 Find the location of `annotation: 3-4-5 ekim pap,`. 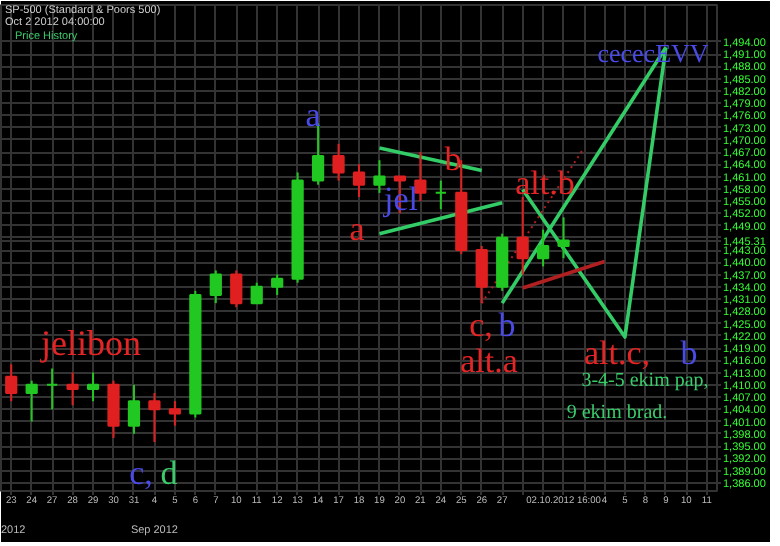

annotation: 3-4-5 ekim pap, is located at coordinates (645, 381).